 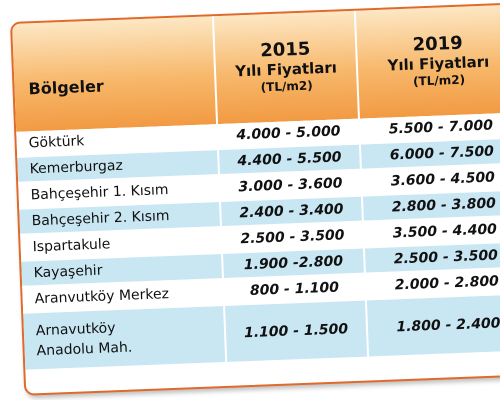 I want to click on header-region: Bölgeler, so click(x=115, y=74).